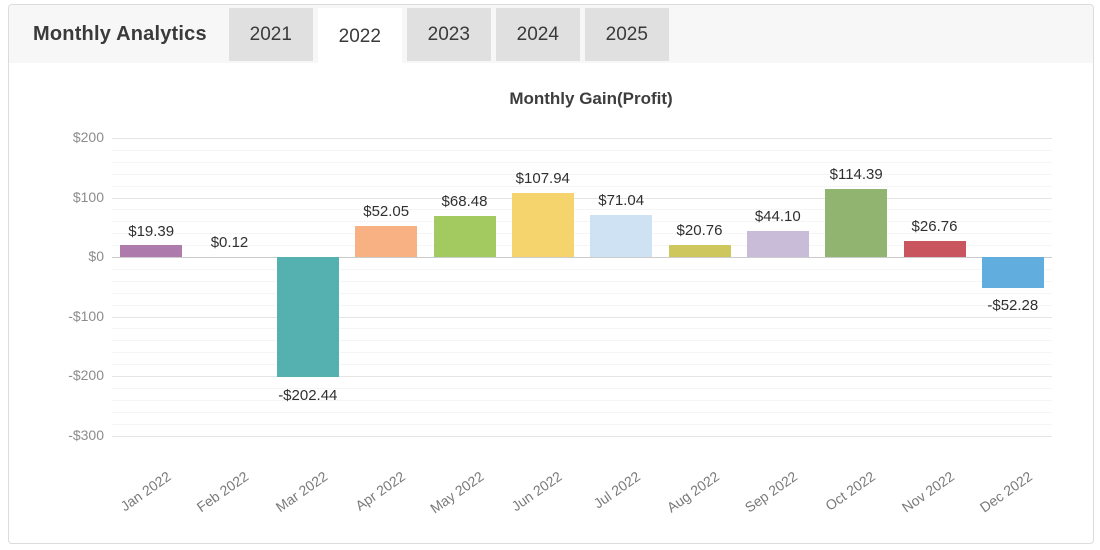 The width and height of the screenshot is (1100, 550). Describe the element at coordinates (626, 34) in the screenshot. I see `tab-2025: 2025` at that location.